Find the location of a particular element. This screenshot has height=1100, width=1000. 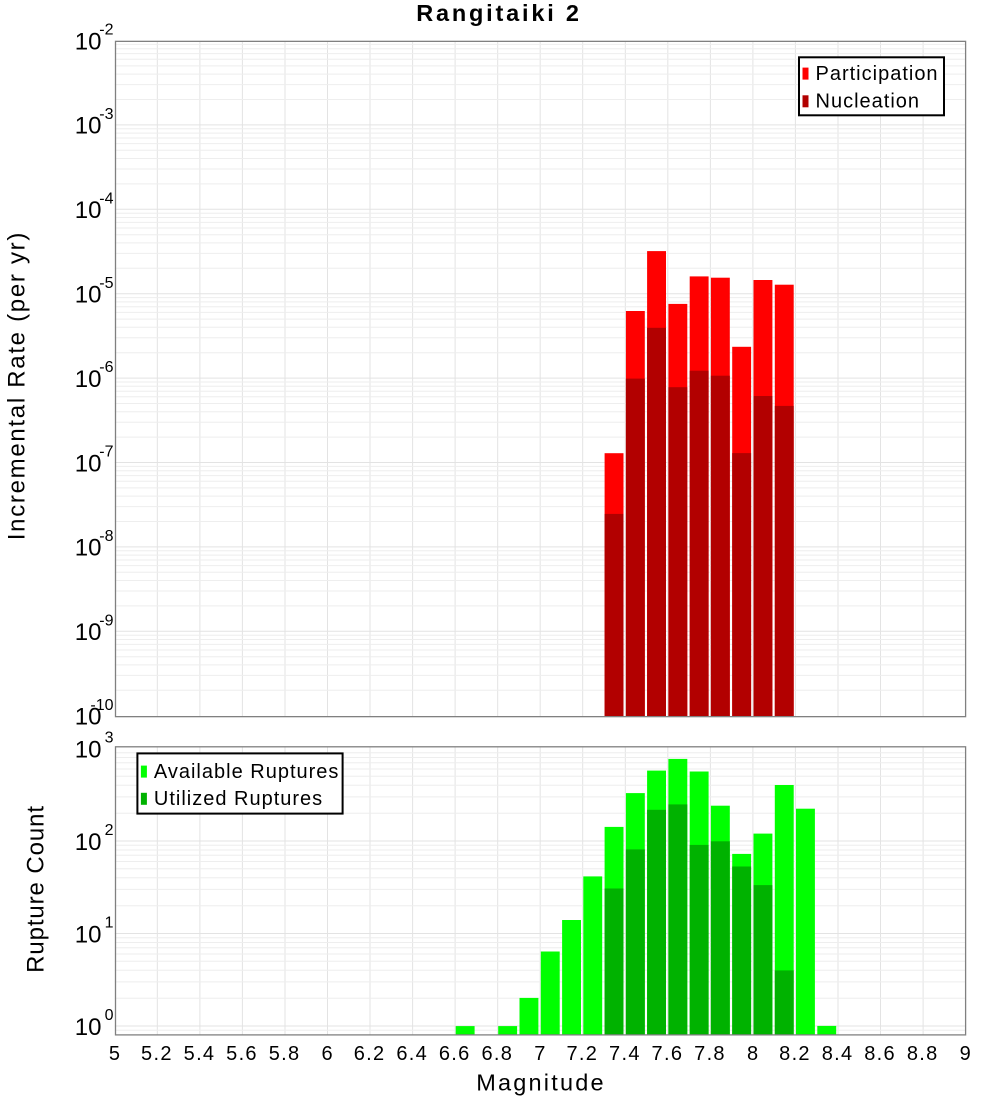

svg-text: 8.8 is located at coordinates (923, 1054).